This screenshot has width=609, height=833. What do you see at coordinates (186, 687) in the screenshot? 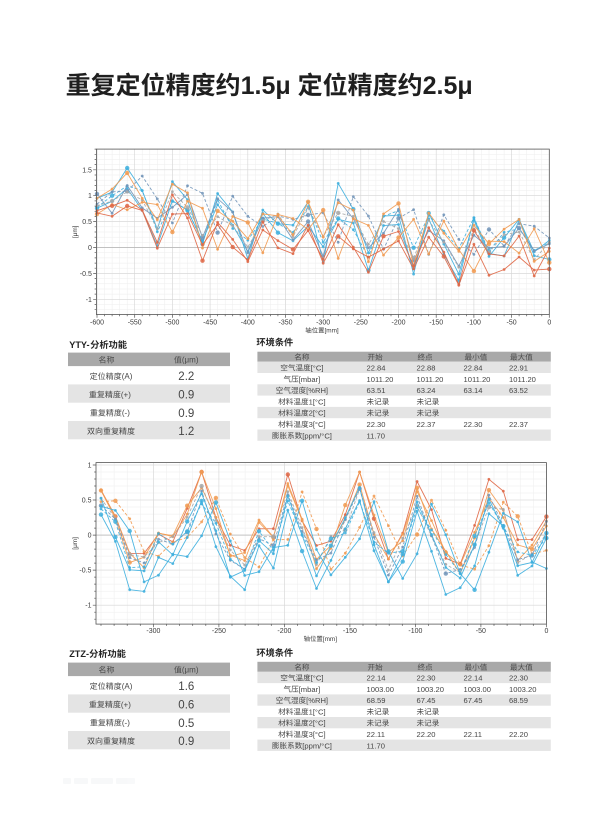
I see `svg-text: 1.6` at bounding box center [186, 687].